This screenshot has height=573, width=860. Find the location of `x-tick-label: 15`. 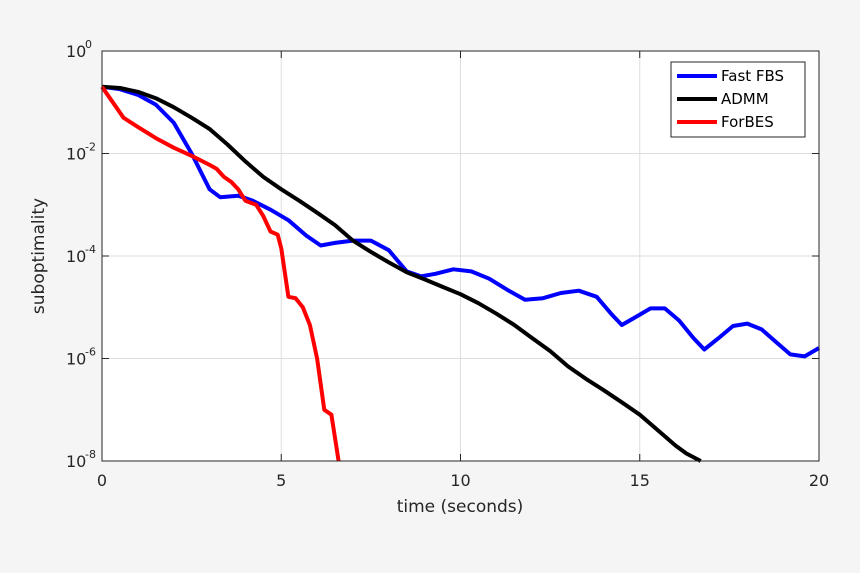

x-tick-label: 15 is located at coordinates (640, 480).